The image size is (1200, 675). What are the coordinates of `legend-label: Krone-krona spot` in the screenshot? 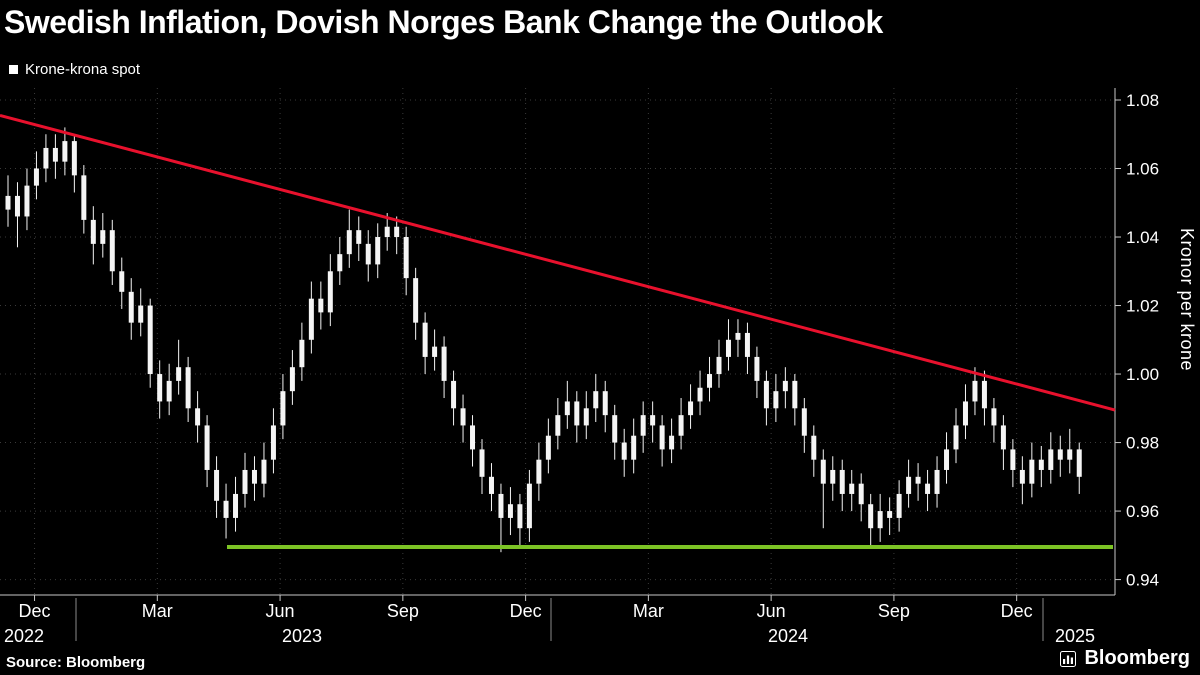 It's located at (83, 69).